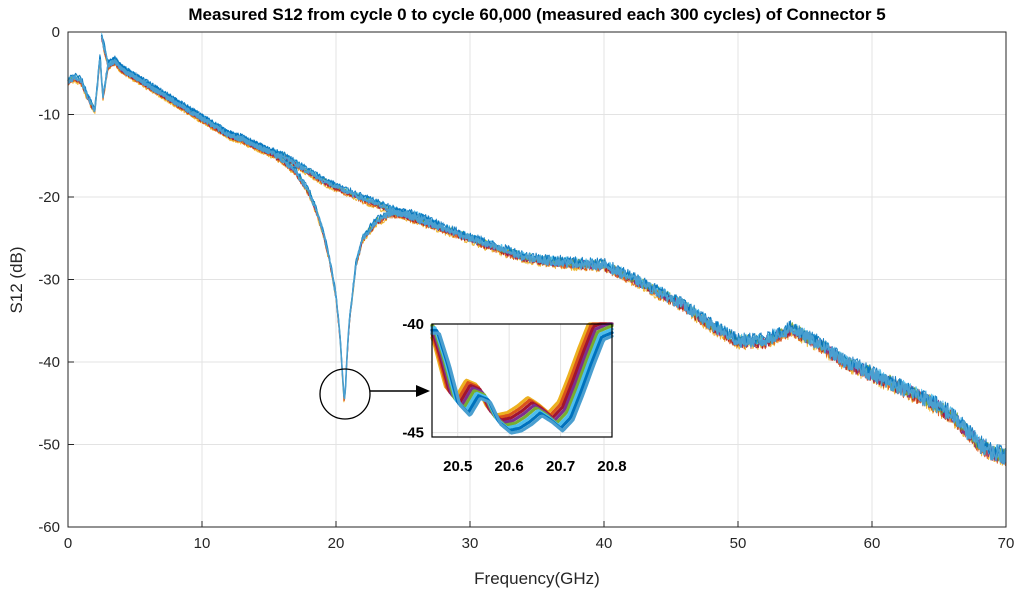 This screenshot has height=593, width=1024. What do you see at coordinates (336, 543) in the screenshot?
I see `x-tick-label: 20` at bounding box center [336, 543].